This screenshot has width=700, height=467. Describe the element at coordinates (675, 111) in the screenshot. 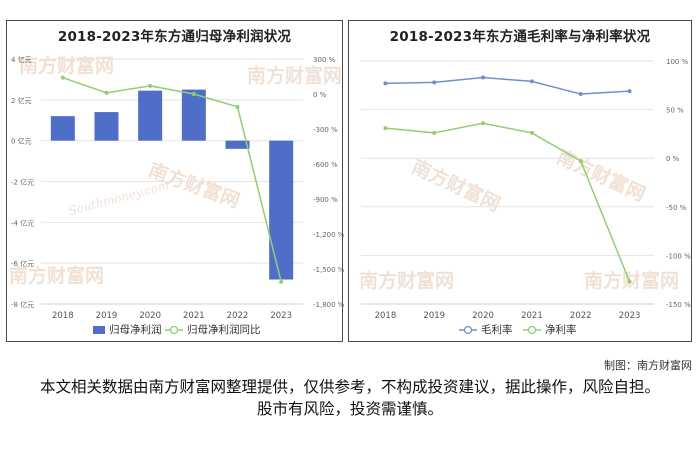

I see `y-right-tick-label: 50 %` at that location.